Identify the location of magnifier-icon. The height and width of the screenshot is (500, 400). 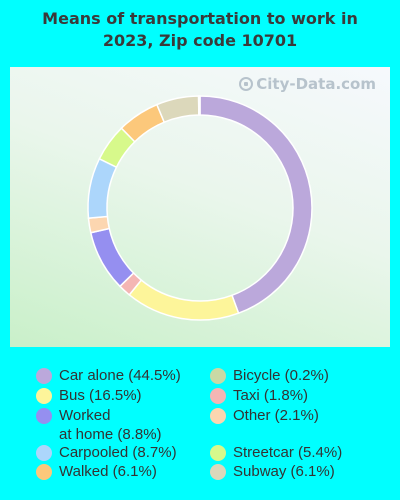
(246, 84).